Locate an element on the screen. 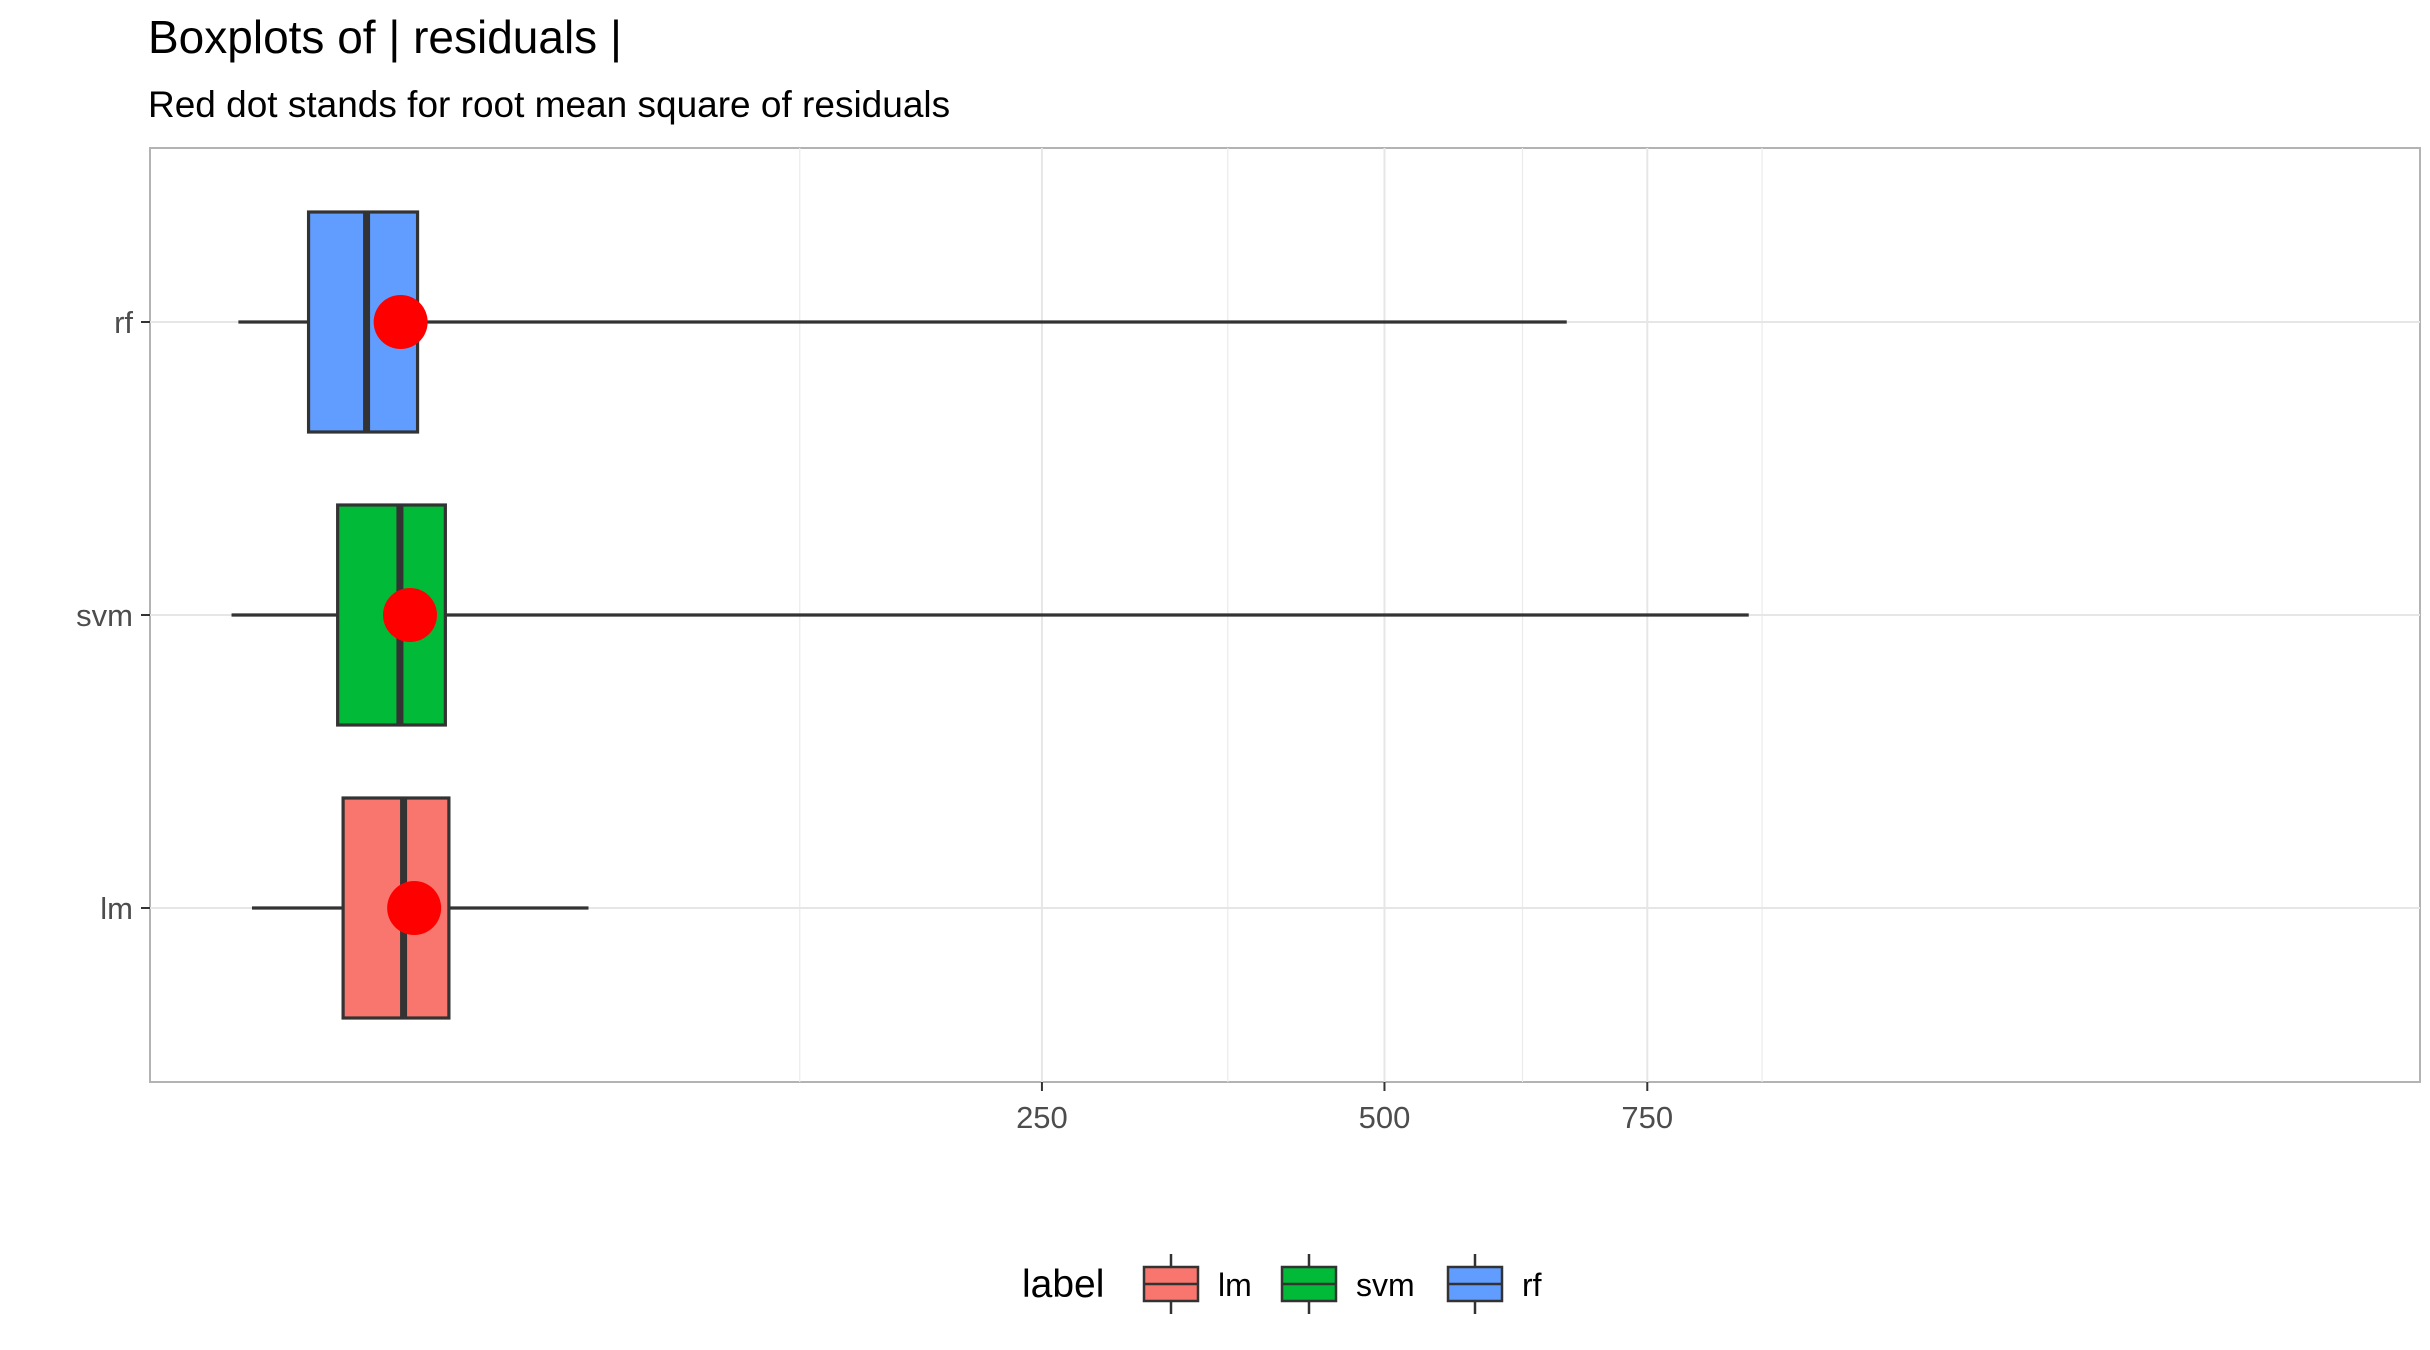 The image size is (2430, 1350). x-tick-label-750: 750 is located at coordinates (1647, 1117).